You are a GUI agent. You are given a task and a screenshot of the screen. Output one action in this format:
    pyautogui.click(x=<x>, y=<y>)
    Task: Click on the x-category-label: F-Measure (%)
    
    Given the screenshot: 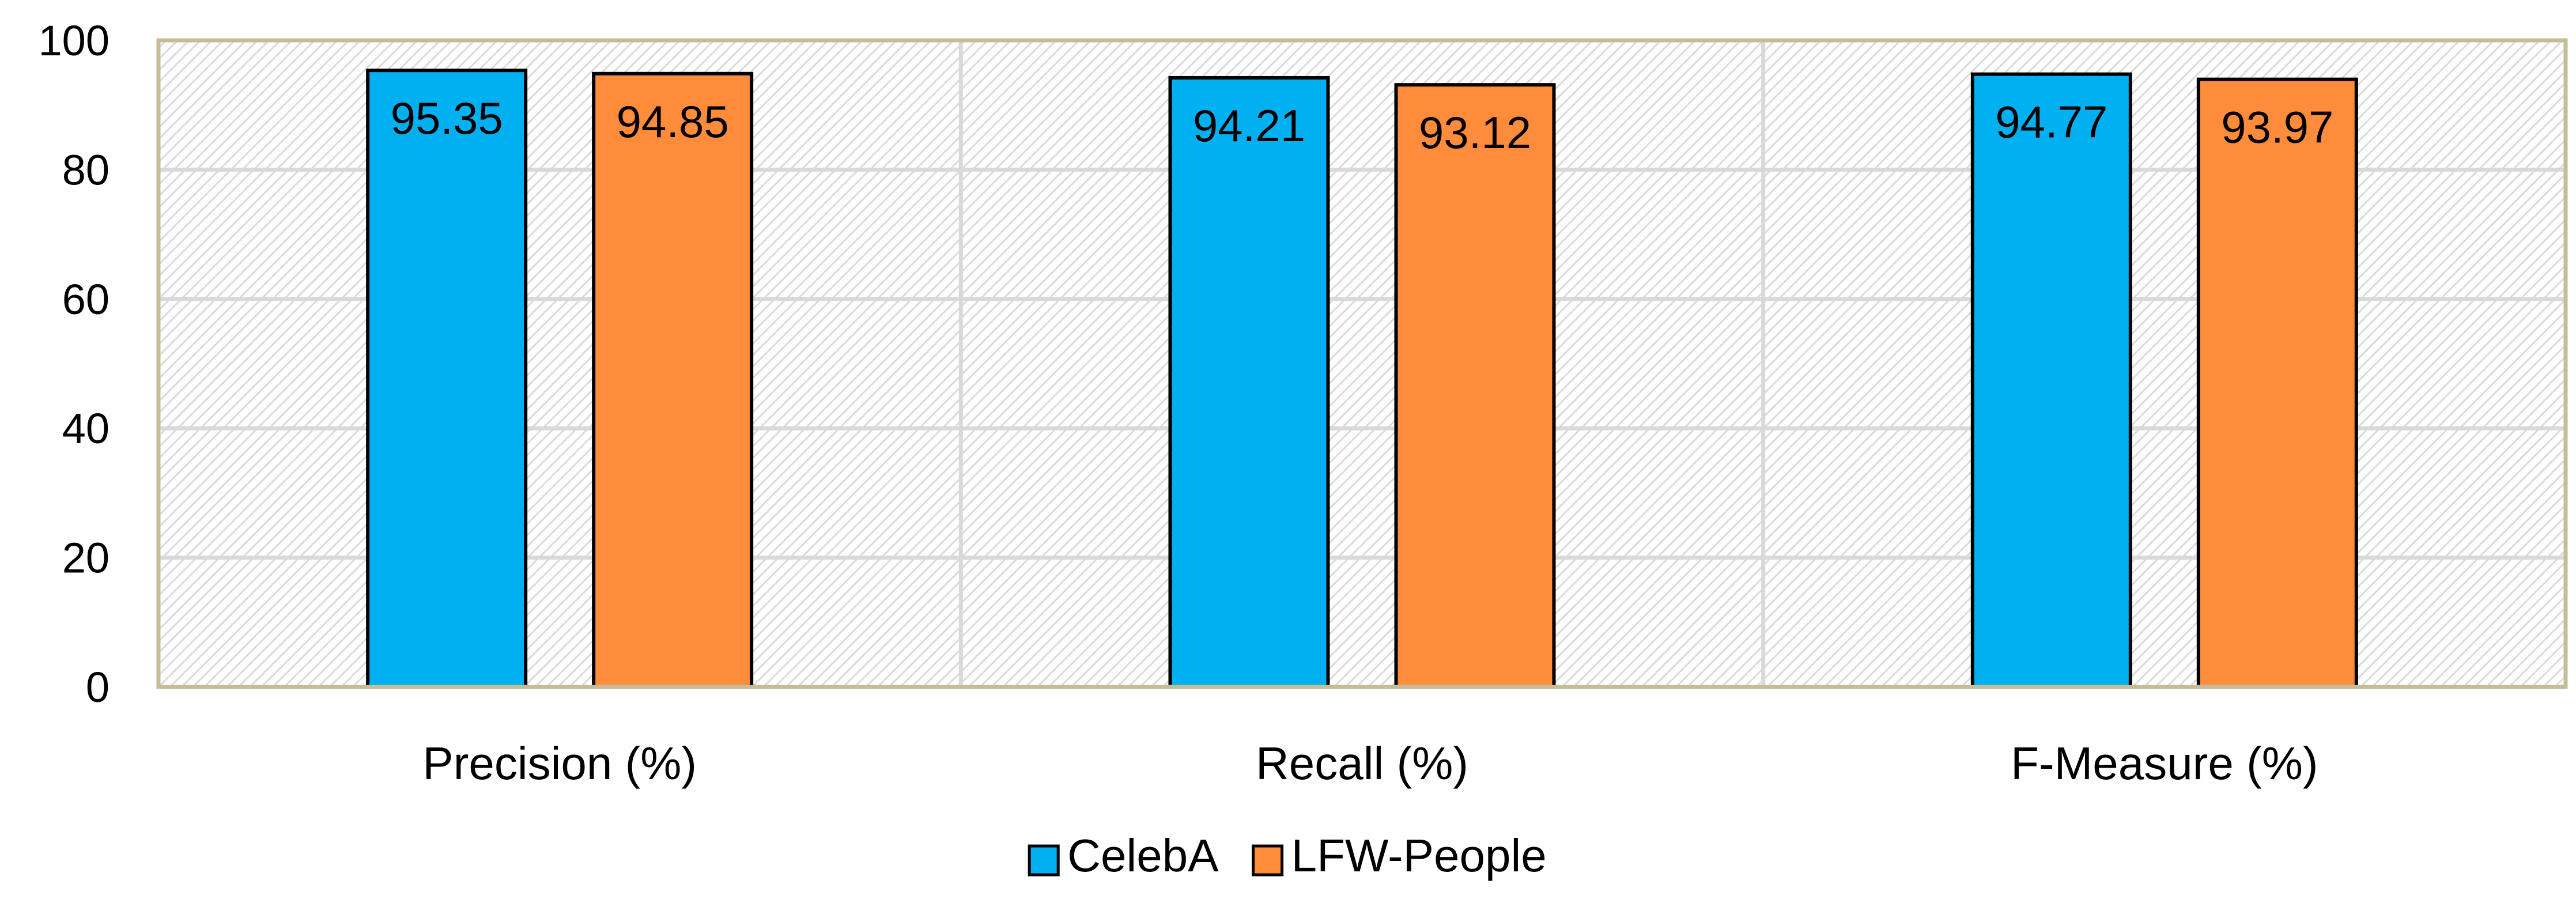 What is the action you would take?
    pyautogui.click(x=2164, y=763)
    